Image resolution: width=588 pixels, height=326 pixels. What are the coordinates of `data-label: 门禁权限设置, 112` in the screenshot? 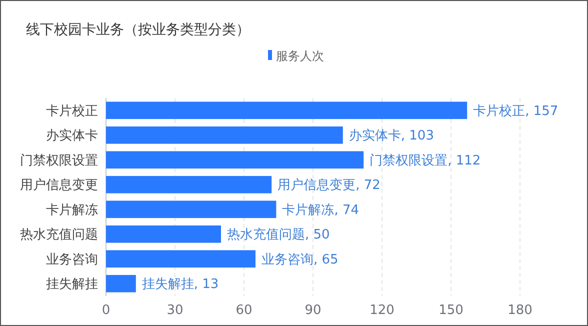 It's located at (425, 160).